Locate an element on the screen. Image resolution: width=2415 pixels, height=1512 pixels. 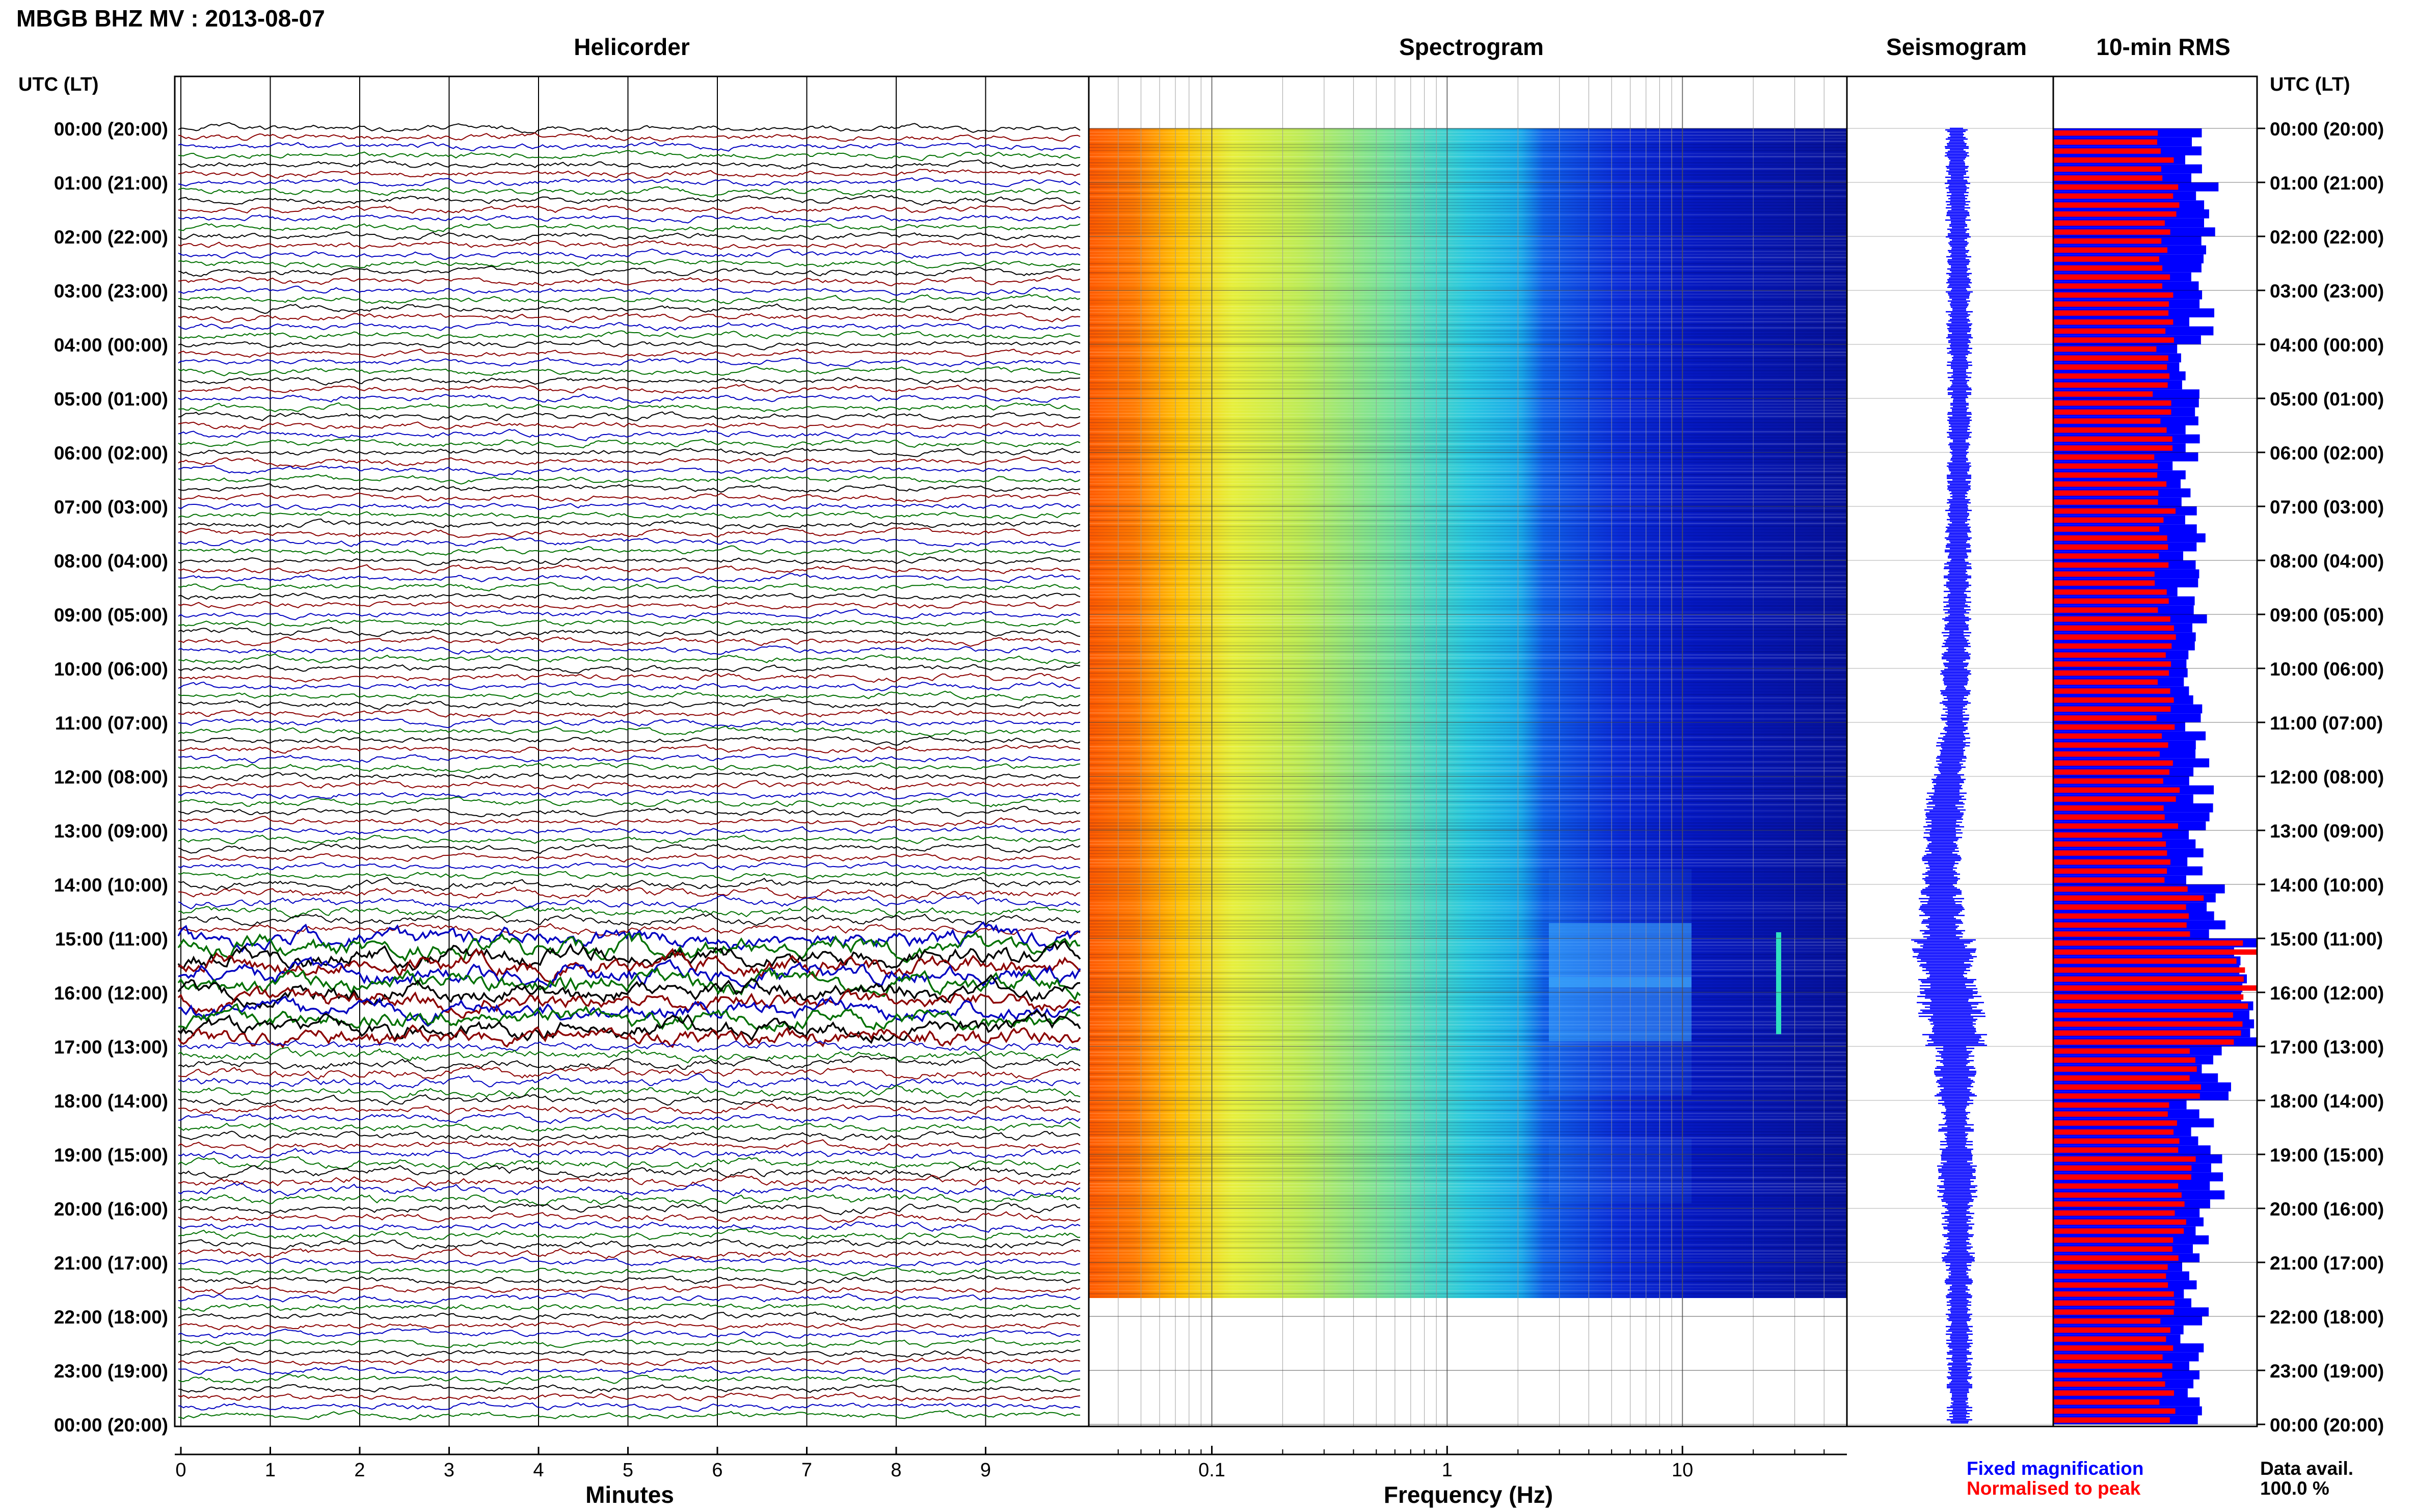
time-label-left: 13:00 (09:00) is located at coordinates (111, 831).